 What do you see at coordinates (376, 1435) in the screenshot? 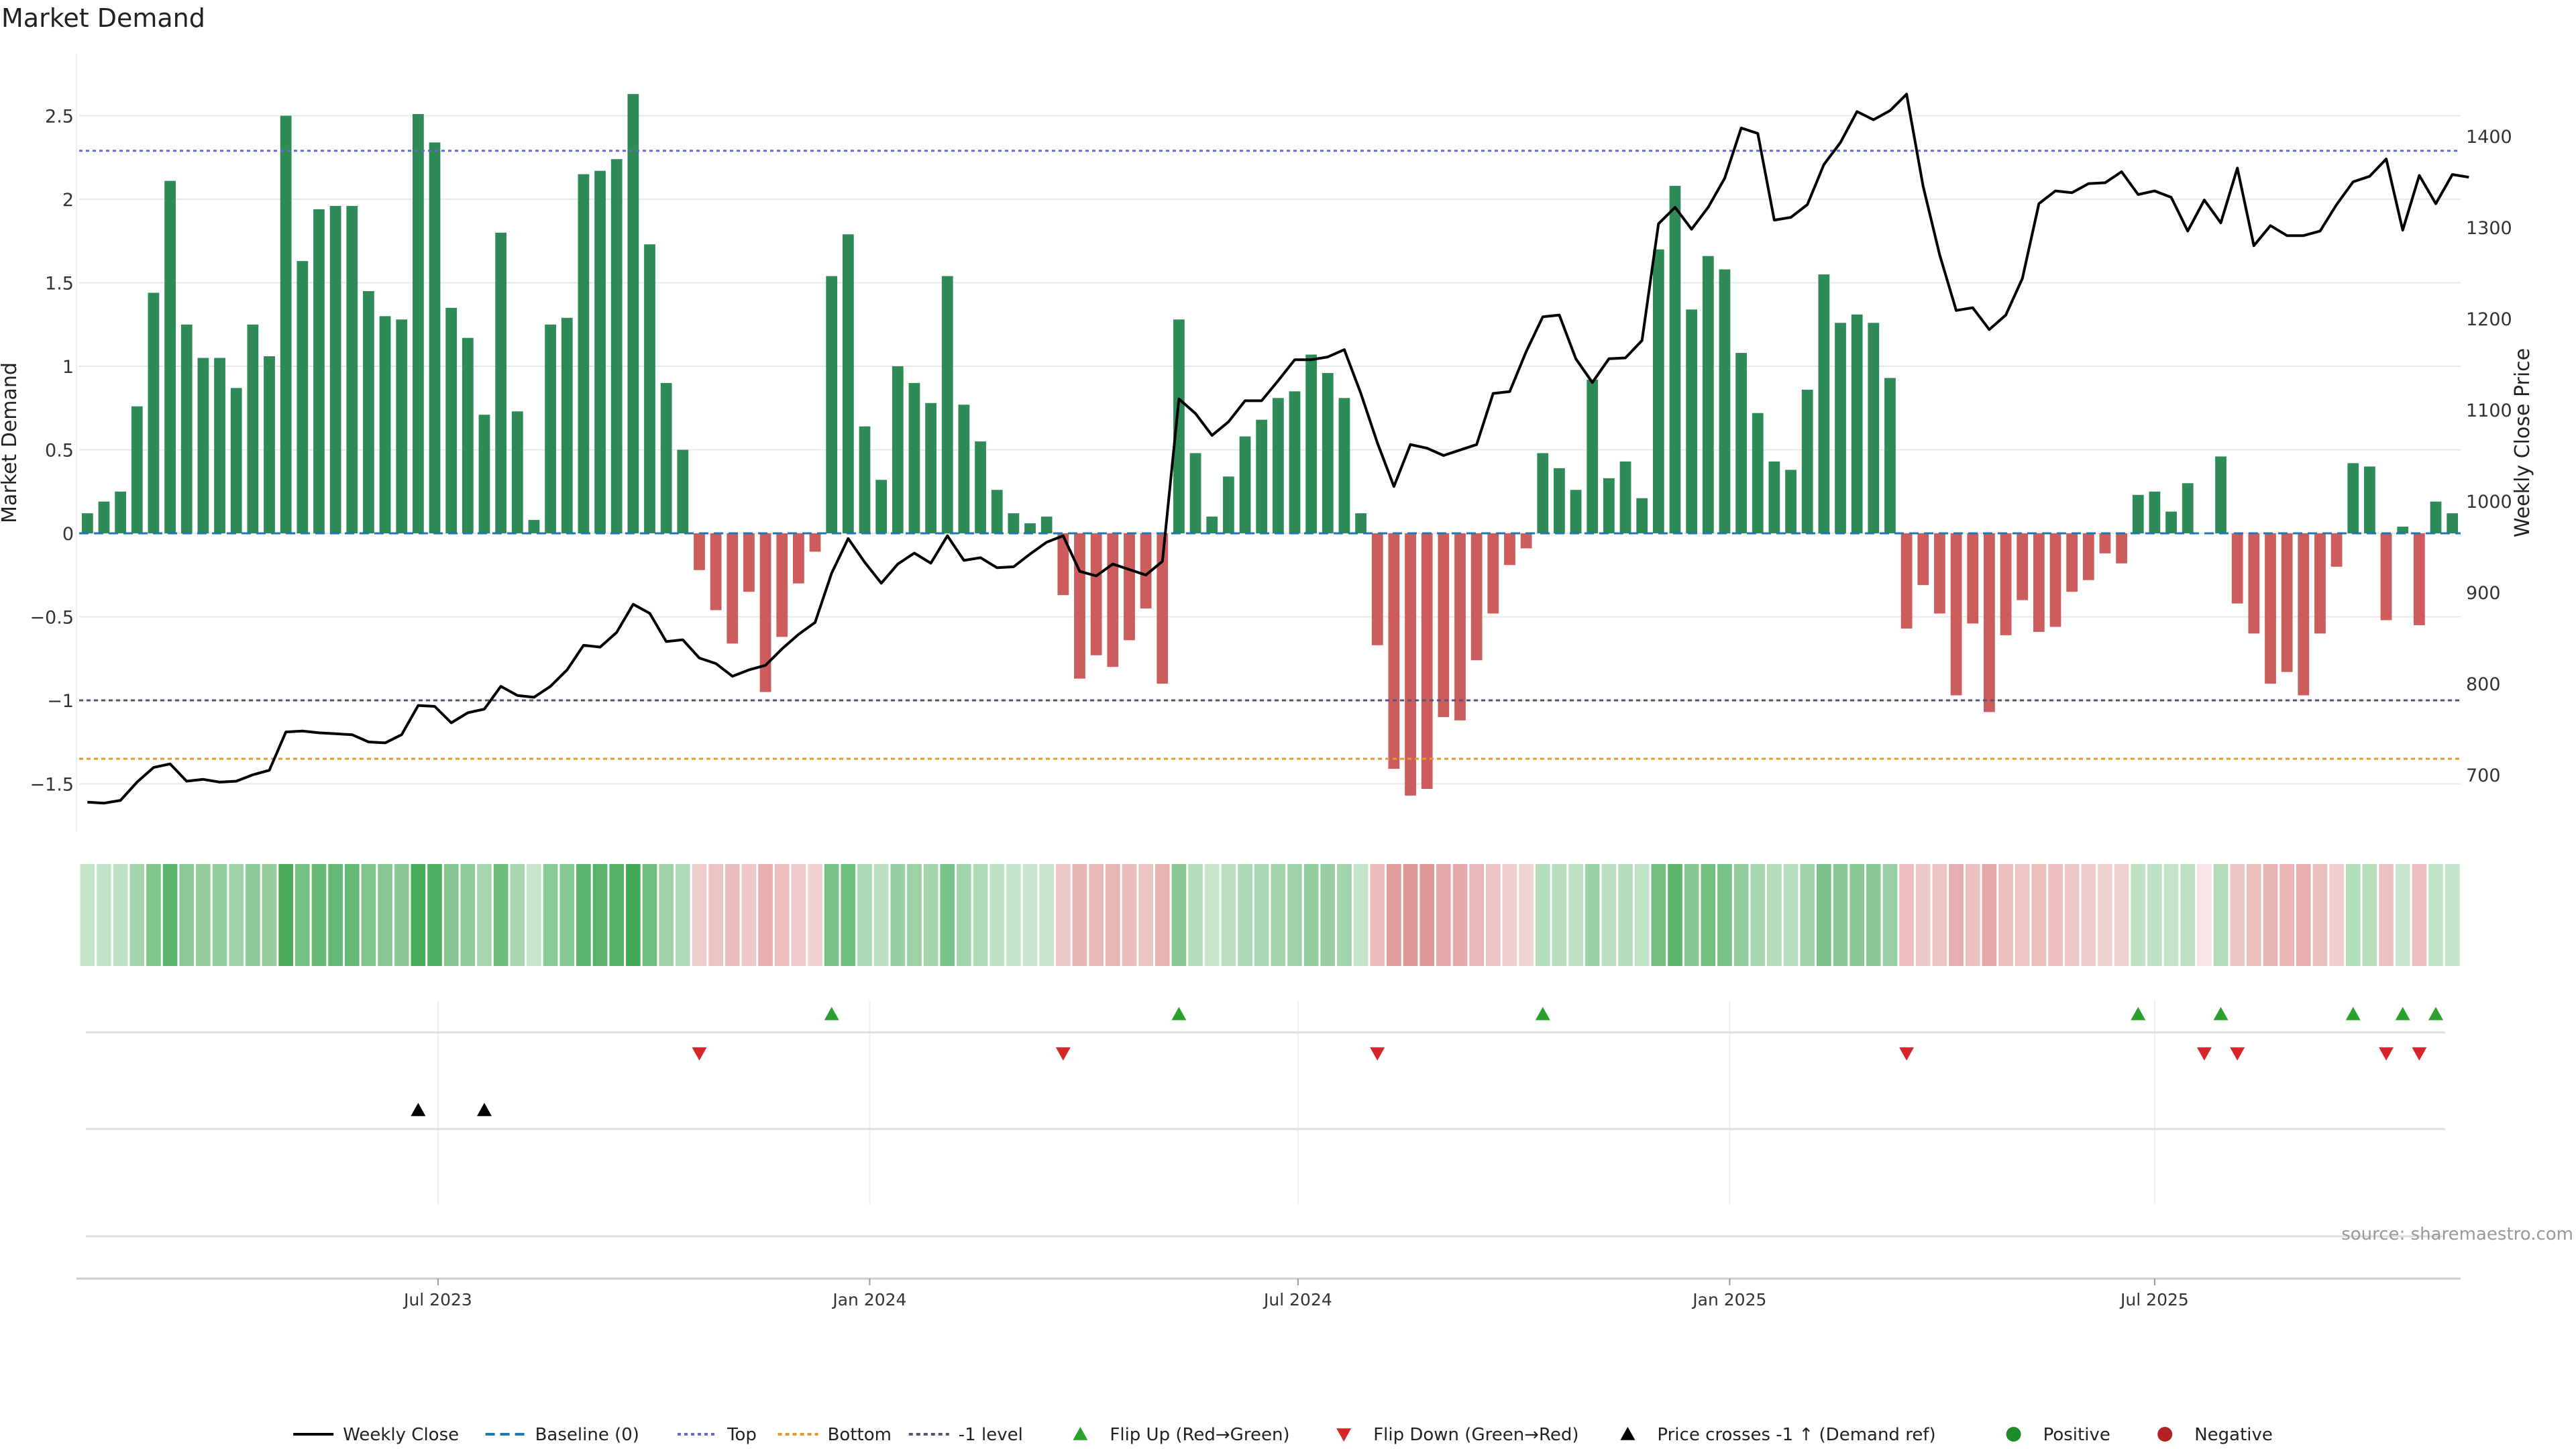
I see `legend-item: Weekly Close` at bounding box center [376, 1435].